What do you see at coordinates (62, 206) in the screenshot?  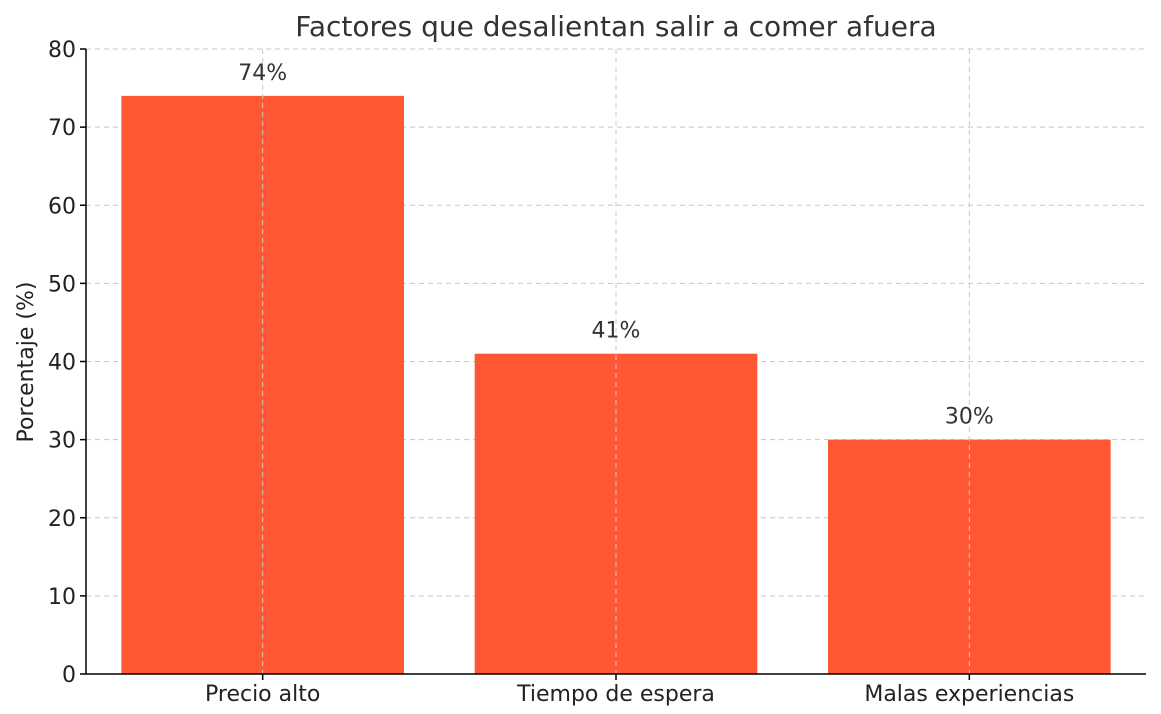 I see `y-tick-label: 60` at bounding box center [62, 206].